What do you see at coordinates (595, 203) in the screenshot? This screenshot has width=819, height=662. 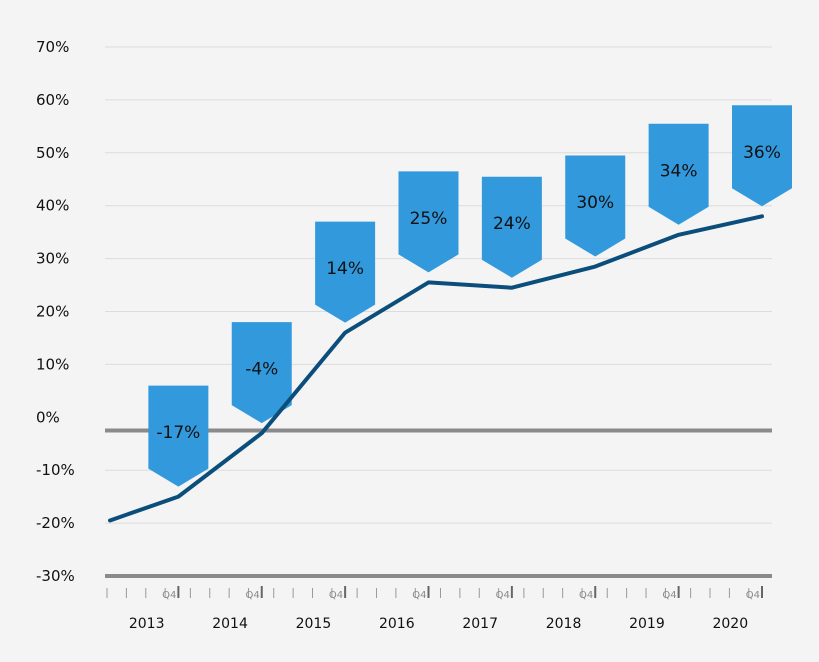 I see `data-label: 30%` at bounding box center [595, 203].